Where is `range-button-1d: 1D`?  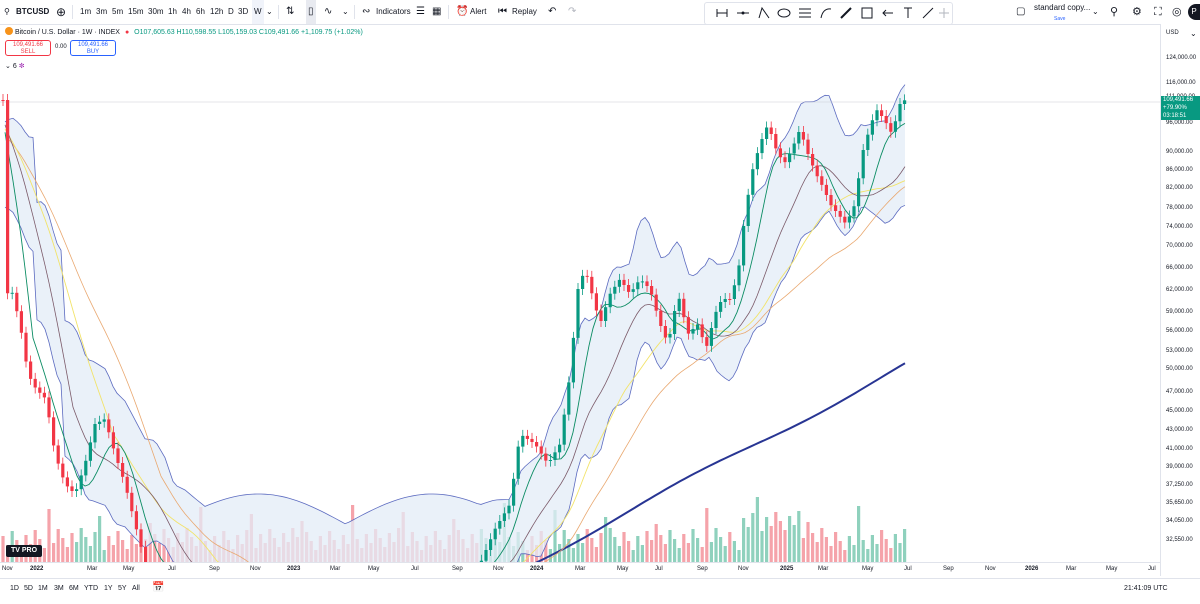 range-button-1d: 1D is located at coordinates (14, 588).